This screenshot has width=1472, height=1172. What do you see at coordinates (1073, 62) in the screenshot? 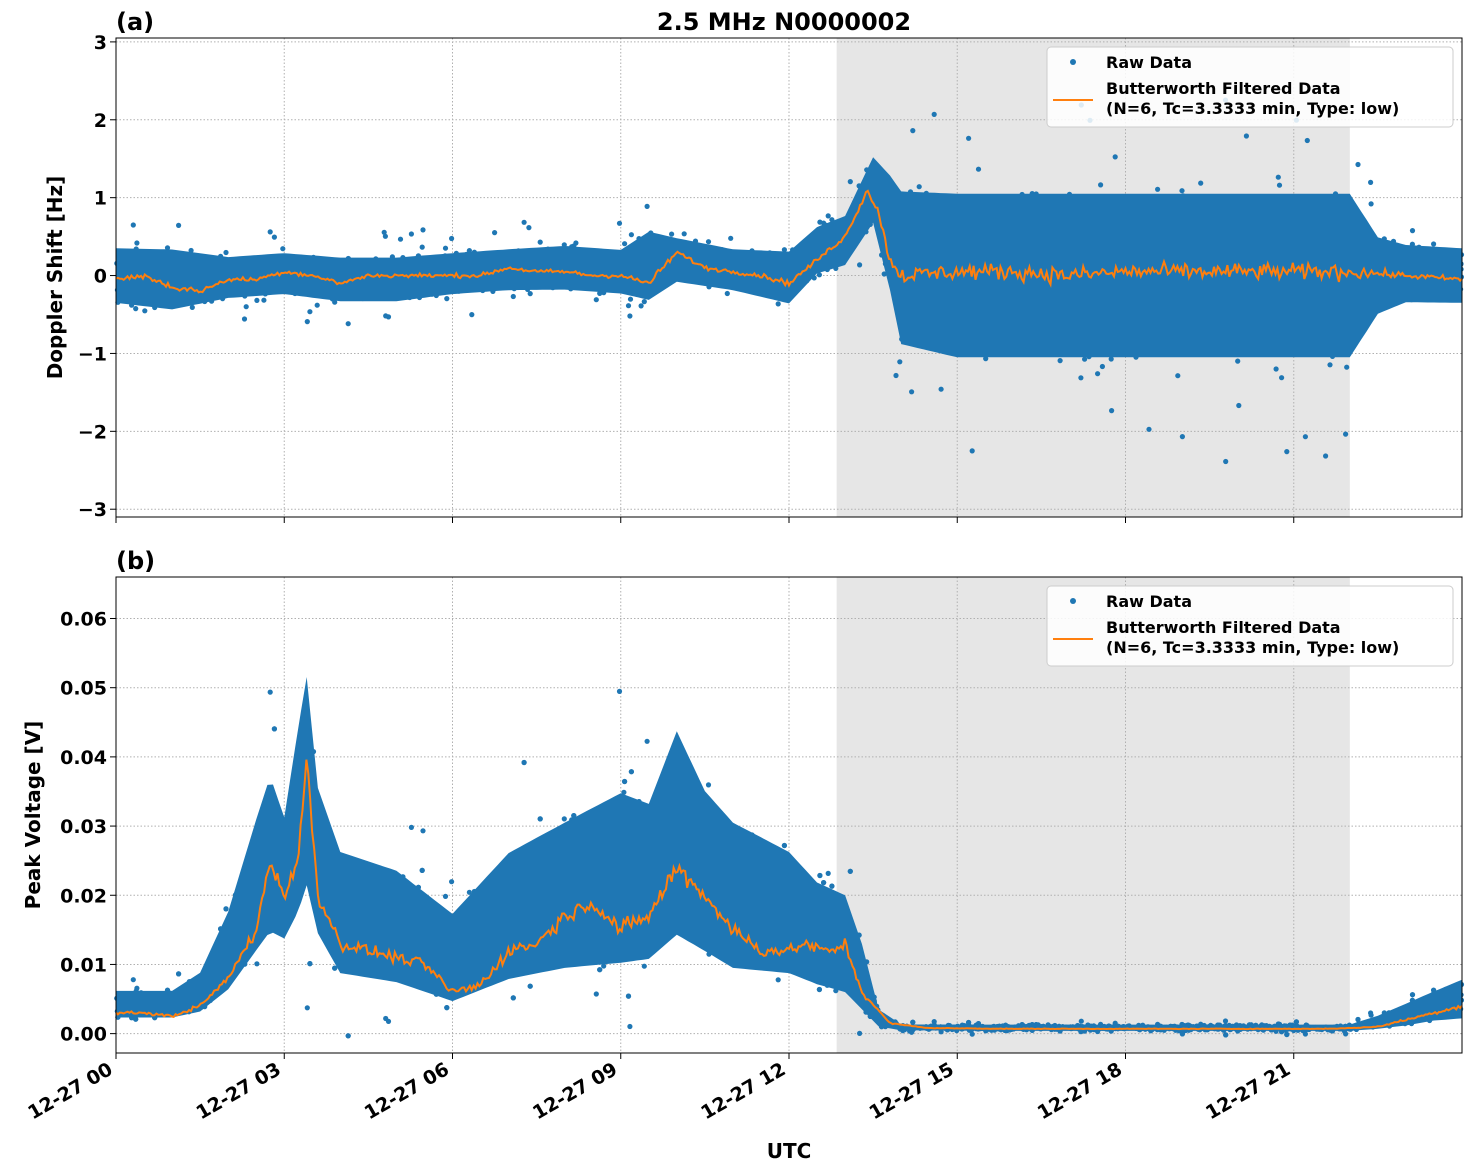
I see `legend-raw-marker` at bounding box center [1073, 62].